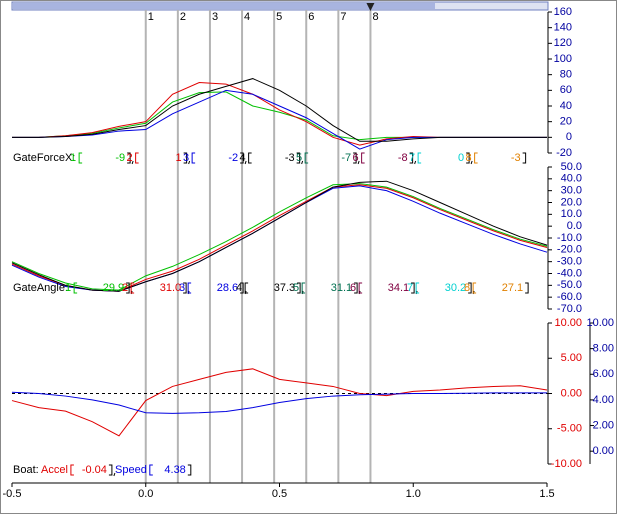  What do you see at coordinates (151, 17) in the screenshot?
I see `gate-label: 1` at bounding box center [151, 17].